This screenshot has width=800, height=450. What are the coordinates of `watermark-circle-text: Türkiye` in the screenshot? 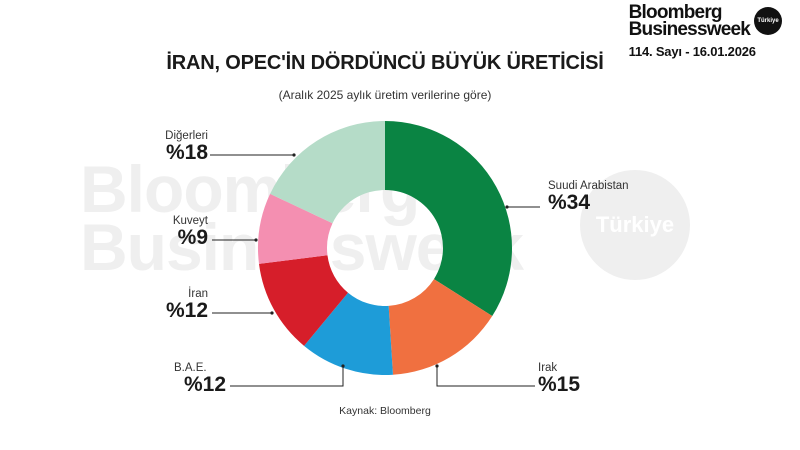 It's located at (635, 224).